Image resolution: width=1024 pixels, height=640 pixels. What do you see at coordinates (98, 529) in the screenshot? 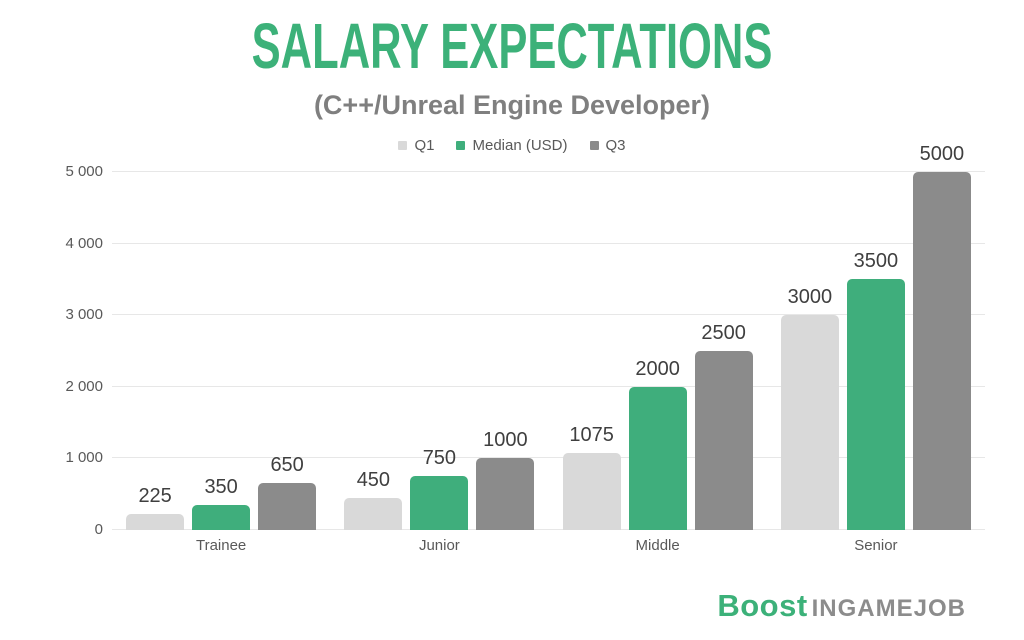
I see `y-axis-tick-0: 0` at bounding box center [98, 529].